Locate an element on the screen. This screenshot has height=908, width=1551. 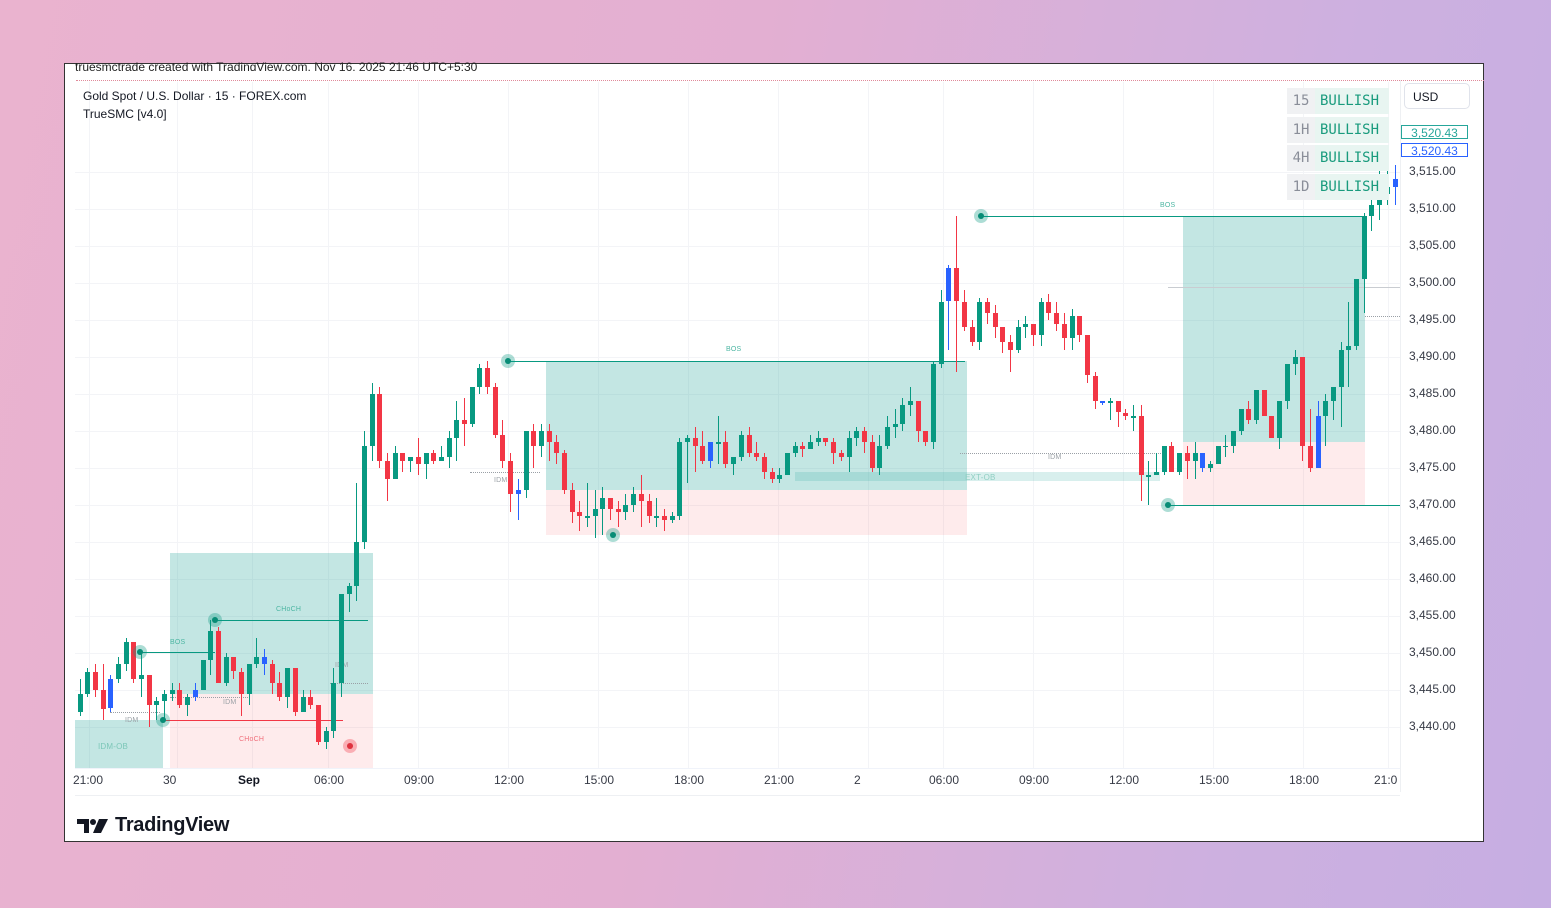
price-tick-label: 3,455.00 is located at coordinates (1432, 615).